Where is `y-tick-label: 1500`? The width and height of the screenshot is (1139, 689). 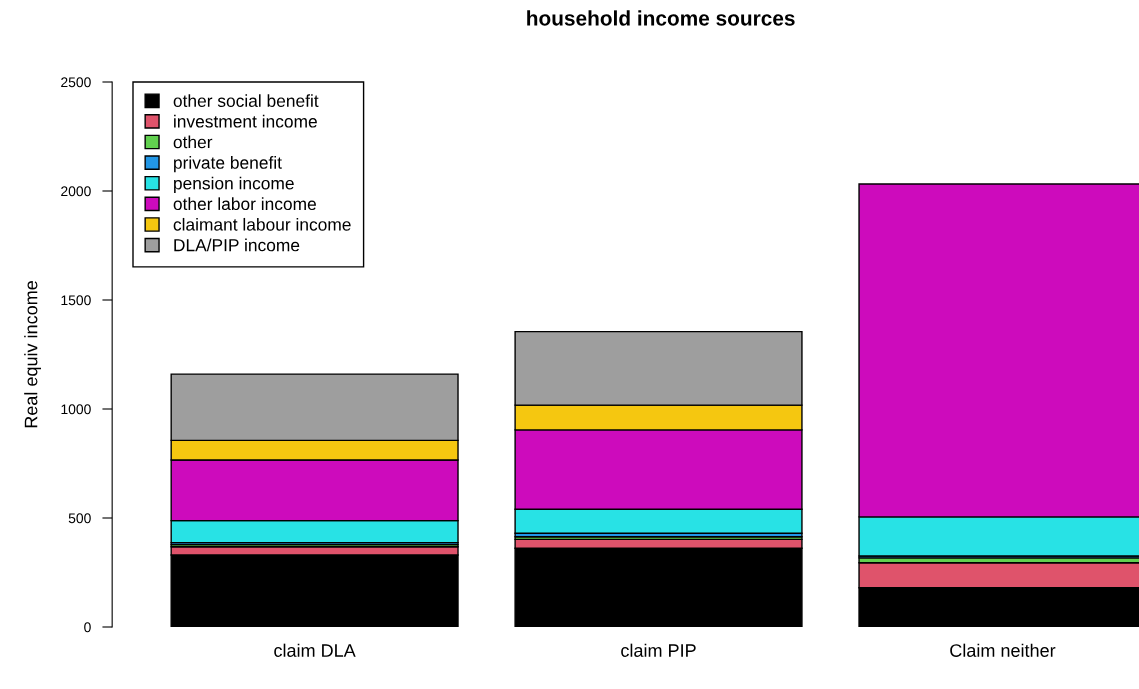 y-tick-label: 1500 is located at coordinates (76, 300).